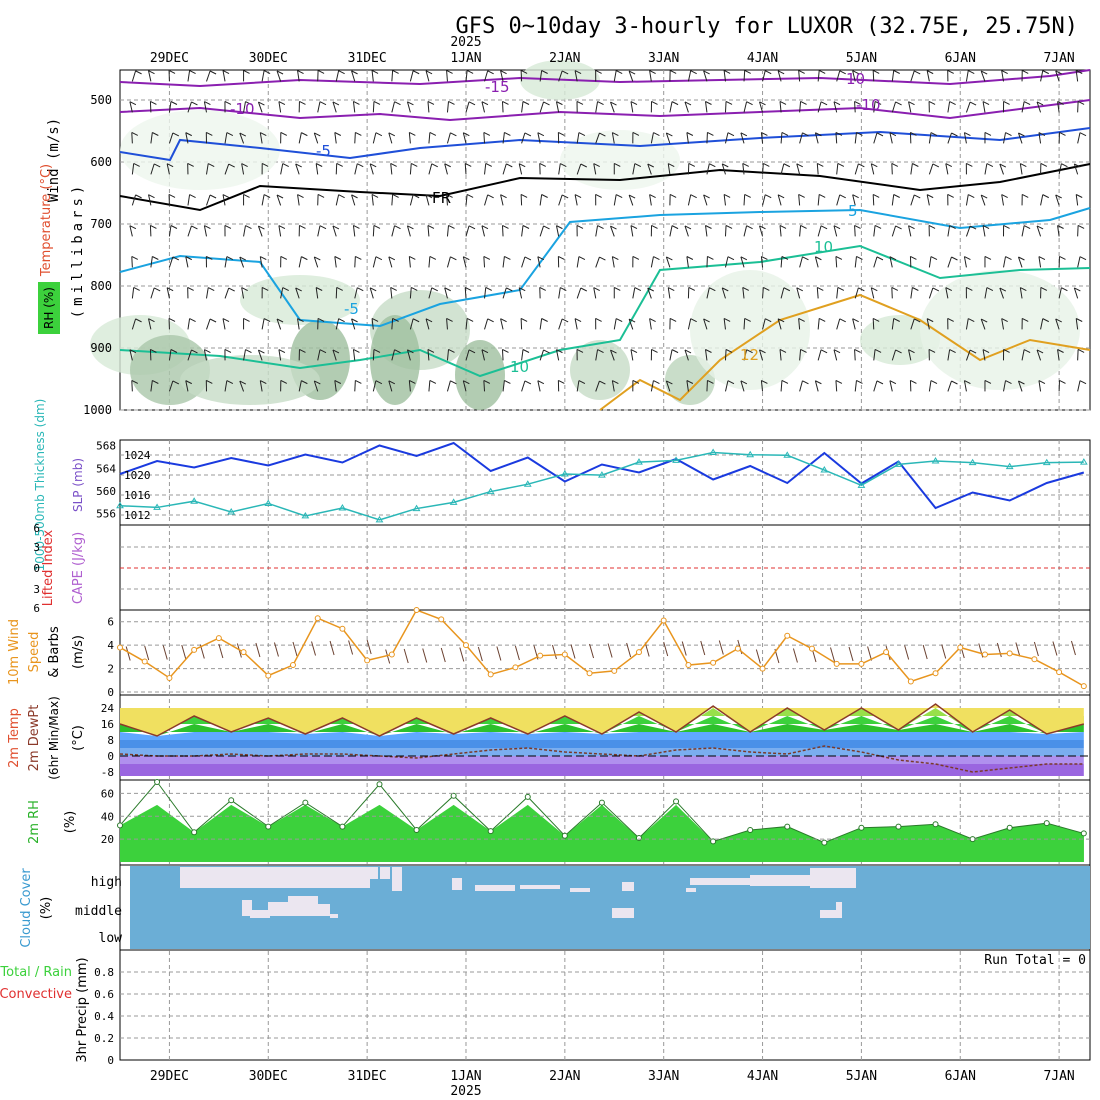 This screenshot has height=1100, width=1100. Describe the element at coordinates (564, 1076) in the screenshot. I see `date-label-bottom: 2JAN` at that location.